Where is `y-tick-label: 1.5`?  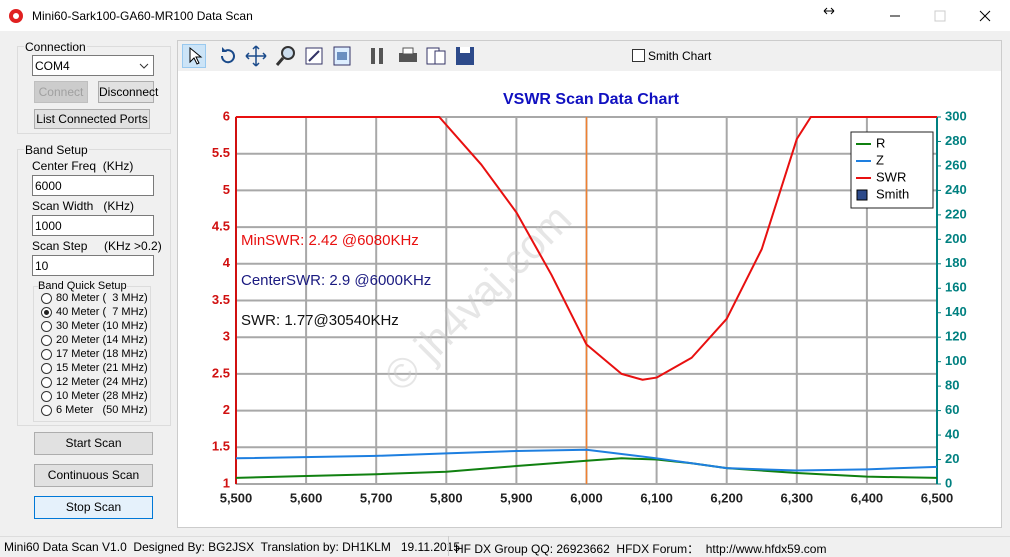
y-tick-label: 1.5 is located at coordinates (221, 446).